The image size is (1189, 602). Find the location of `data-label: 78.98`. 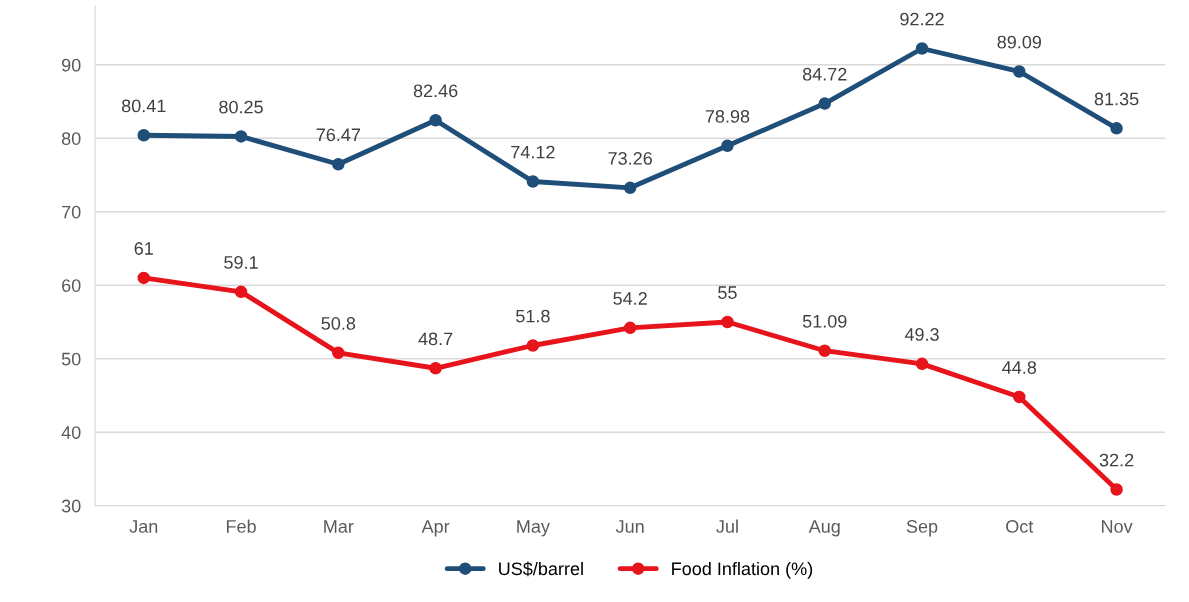

data-label: 78.98 is located at coordinates (727, 116).